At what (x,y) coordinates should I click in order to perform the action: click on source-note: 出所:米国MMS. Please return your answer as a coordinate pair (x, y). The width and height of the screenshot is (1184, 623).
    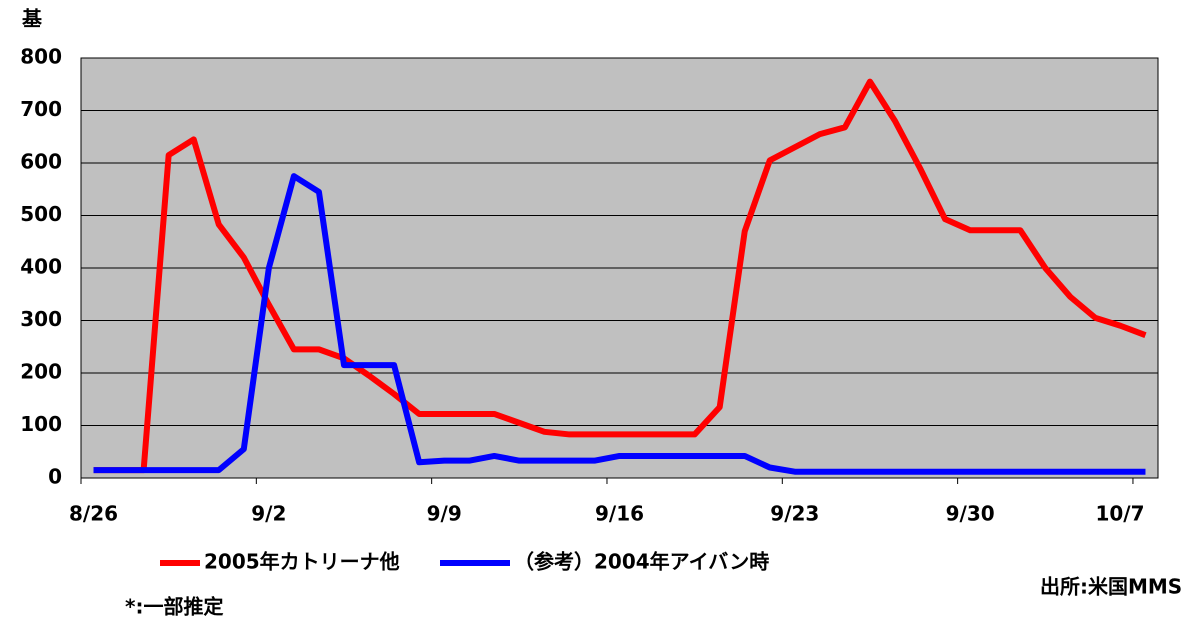
    Looking at the image, I should click on (1111, 587).